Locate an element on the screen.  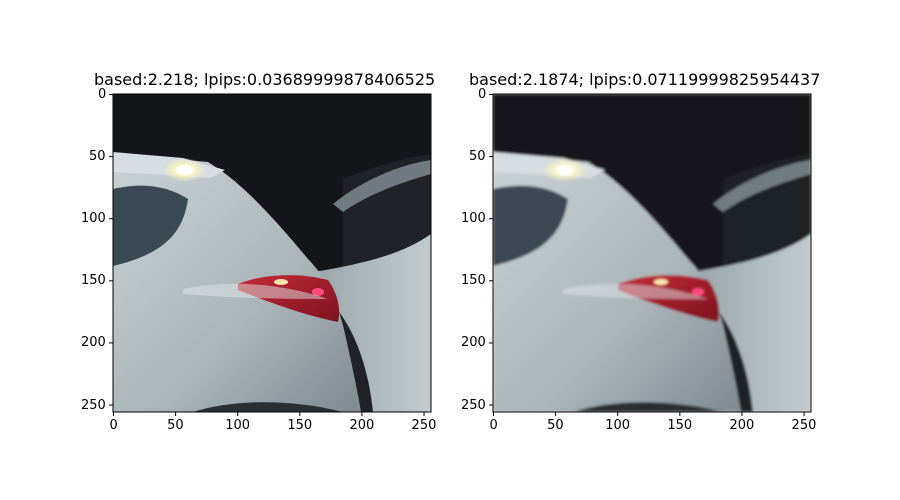
panel-1-xtick-label: 250 is located at coordinates (424, 425).